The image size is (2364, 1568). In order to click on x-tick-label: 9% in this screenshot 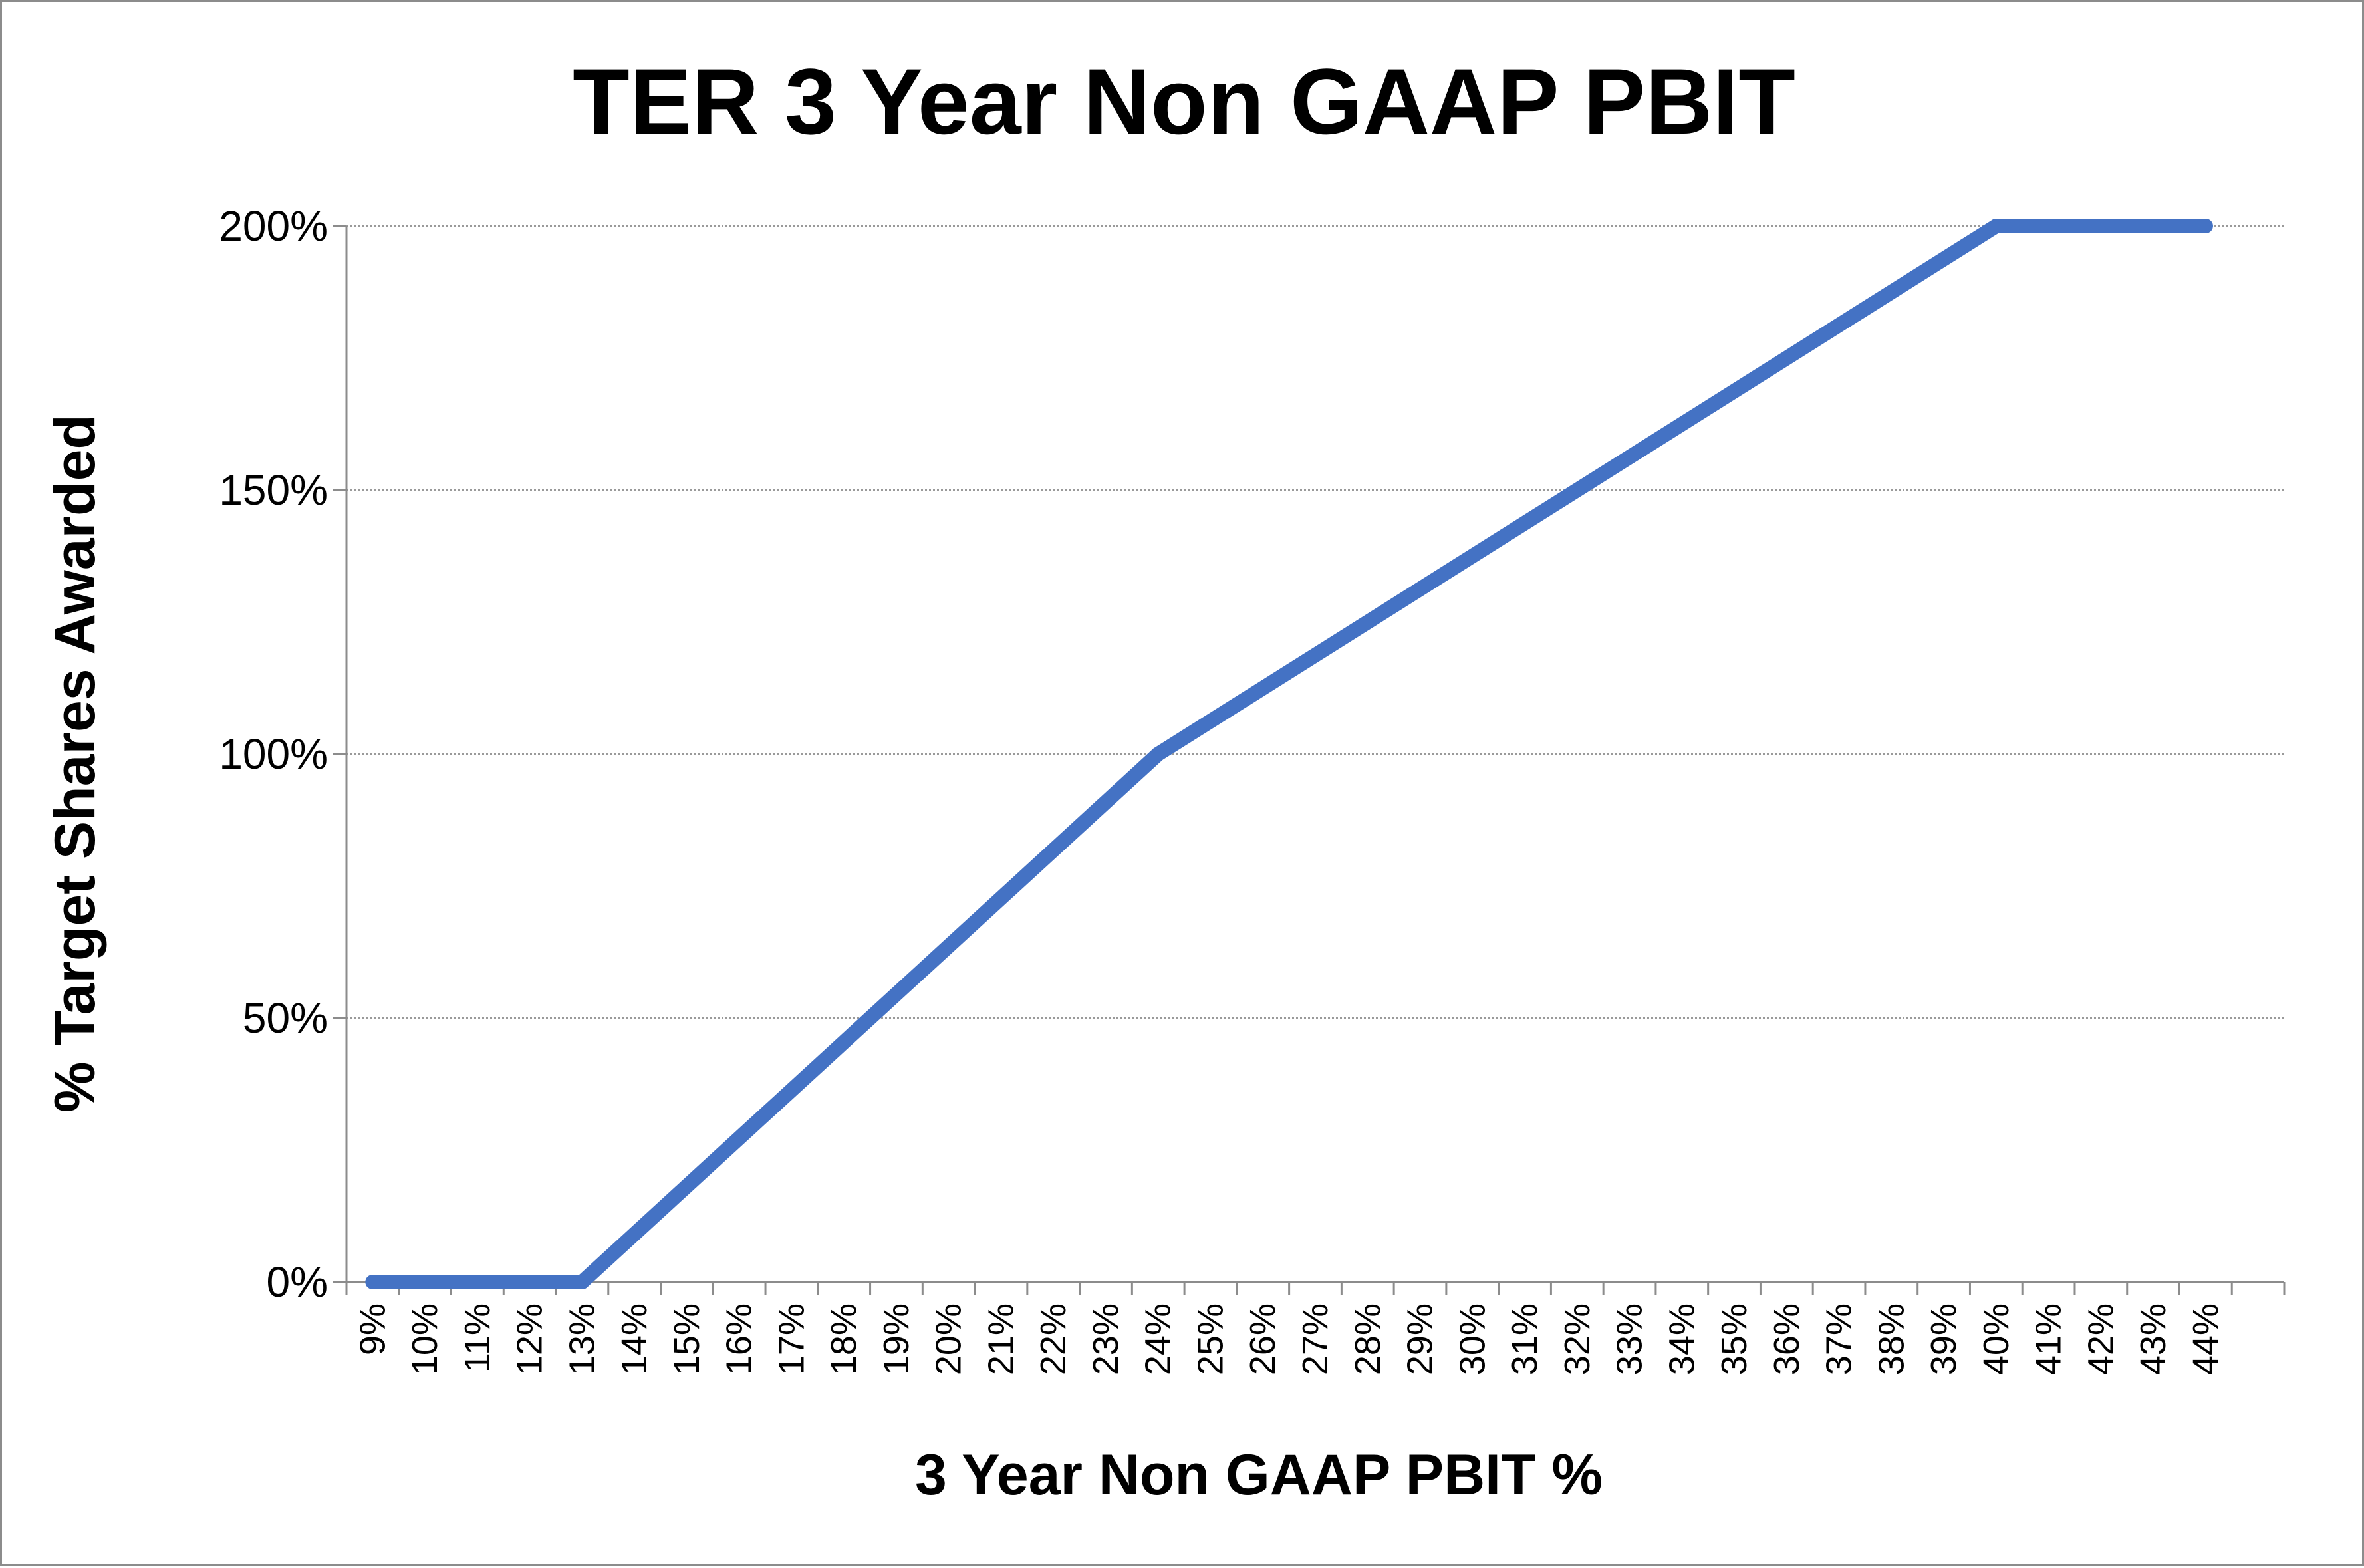, I will do `click(372, 1329)`.